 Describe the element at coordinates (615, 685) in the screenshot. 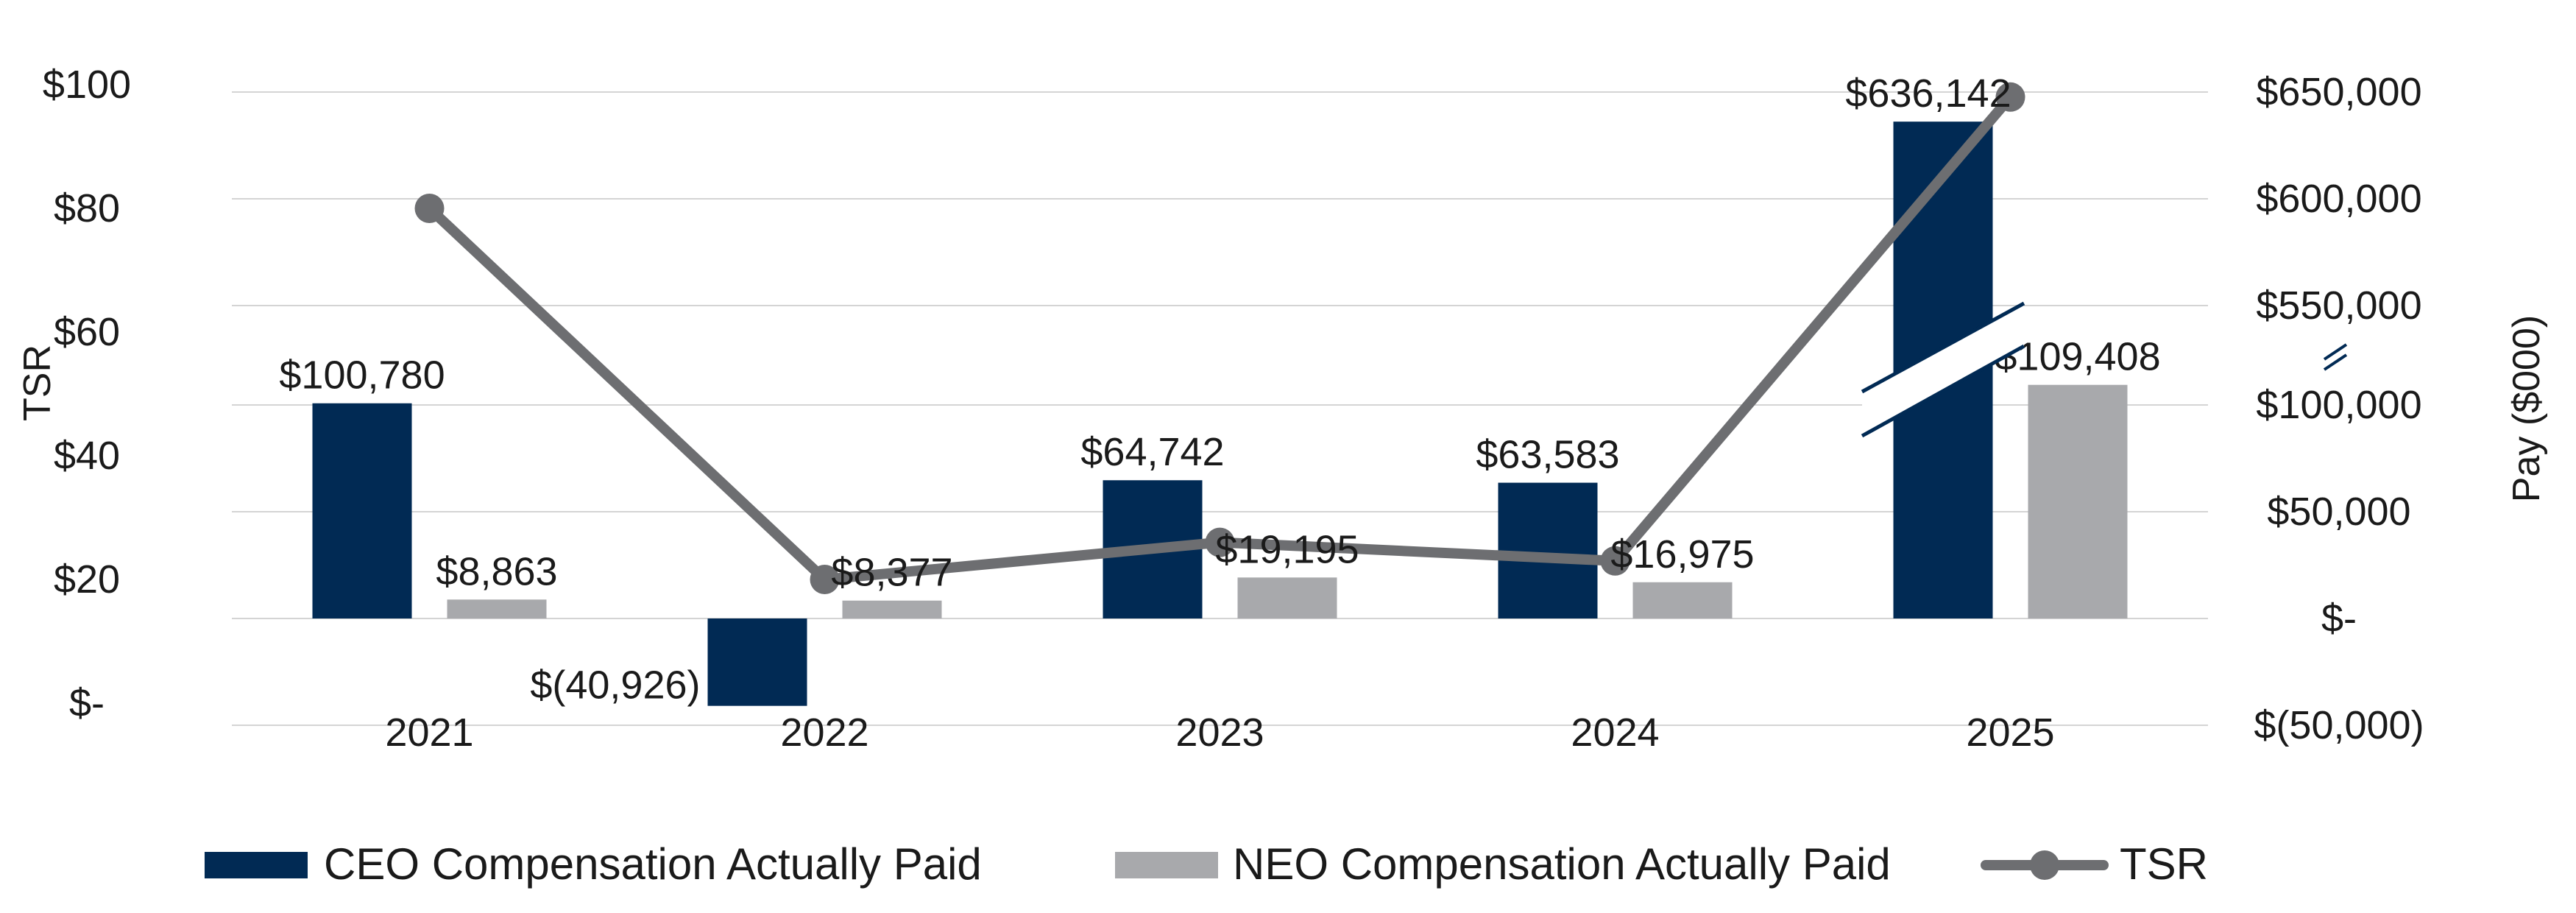

I see `bar-label-ceo-2022: $(40,926)` at that location.